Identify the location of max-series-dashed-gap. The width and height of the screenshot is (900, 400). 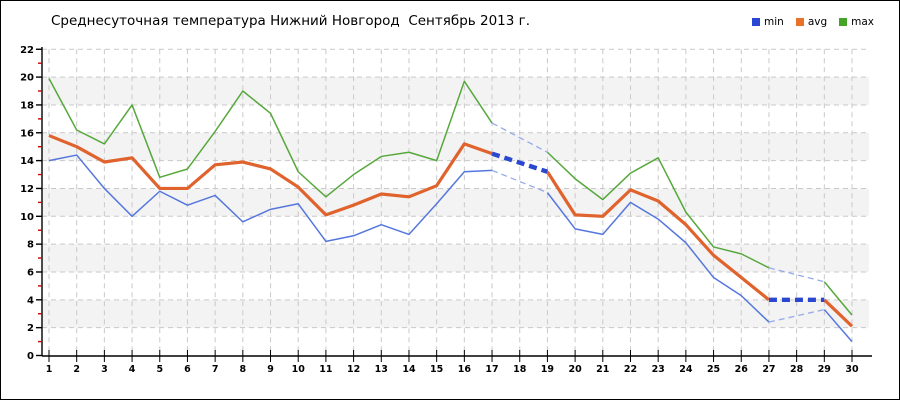
(519, 137).